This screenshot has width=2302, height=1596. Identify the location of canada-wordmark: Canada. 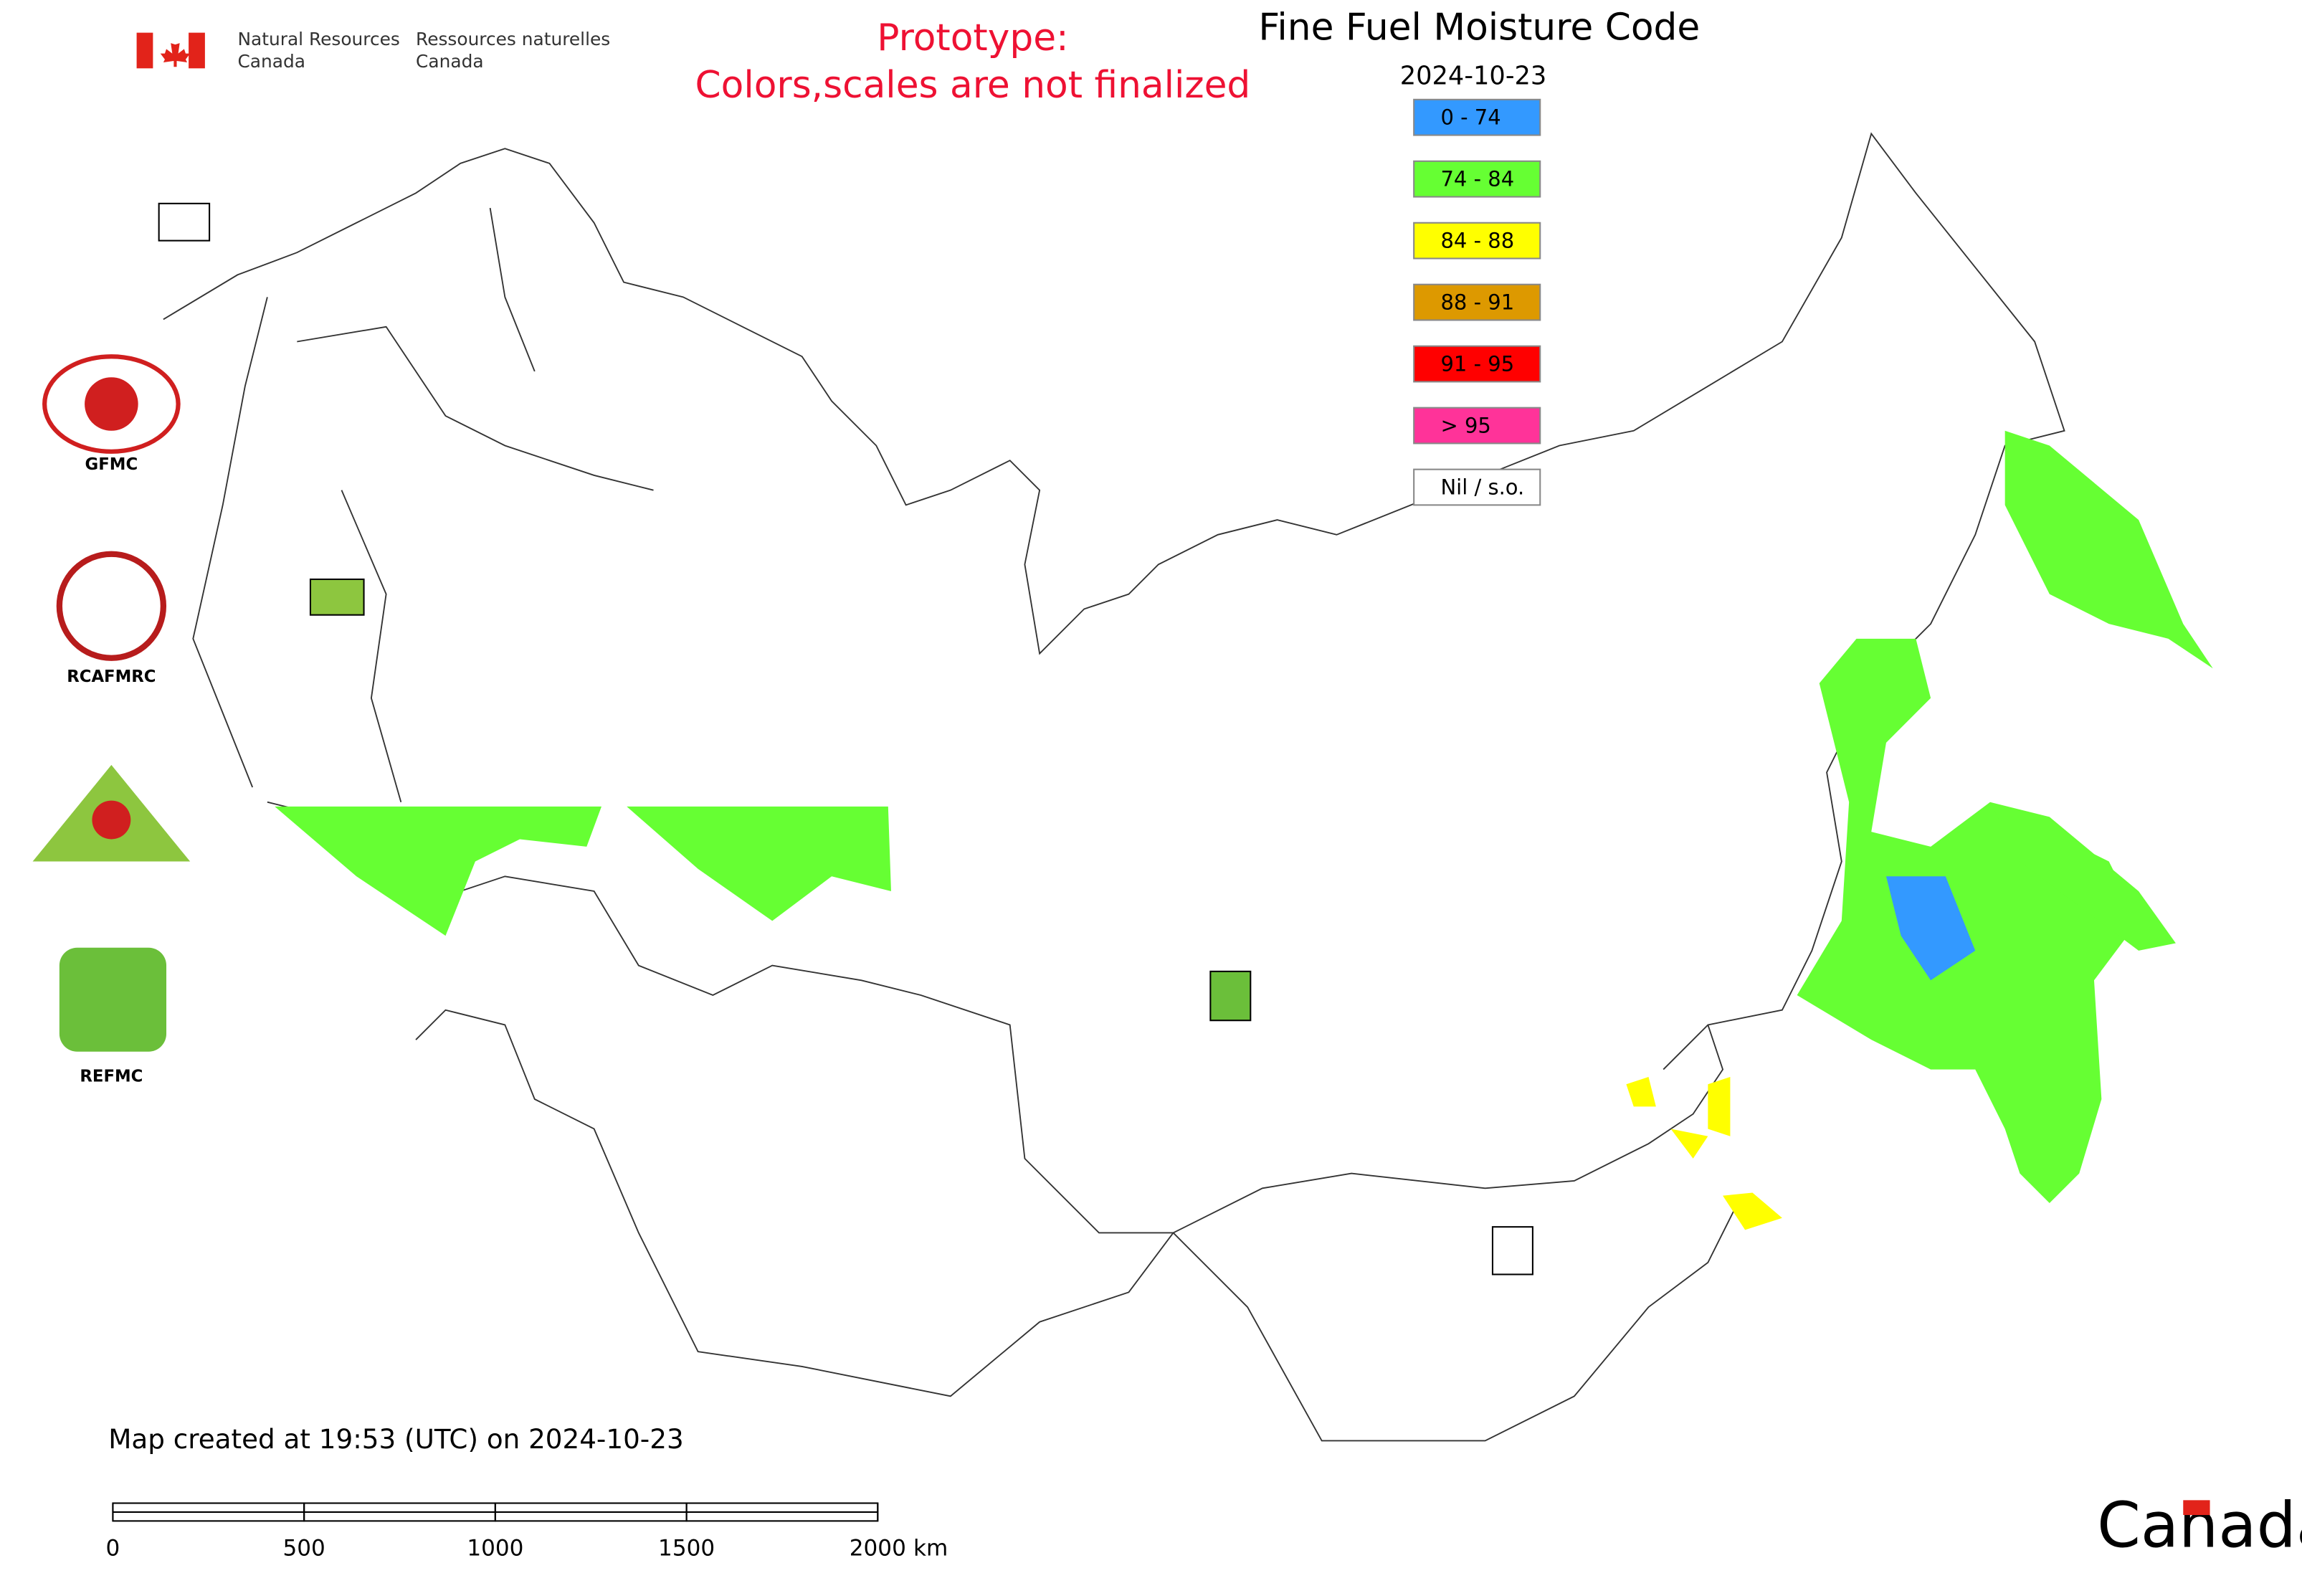
(2199, 1525).